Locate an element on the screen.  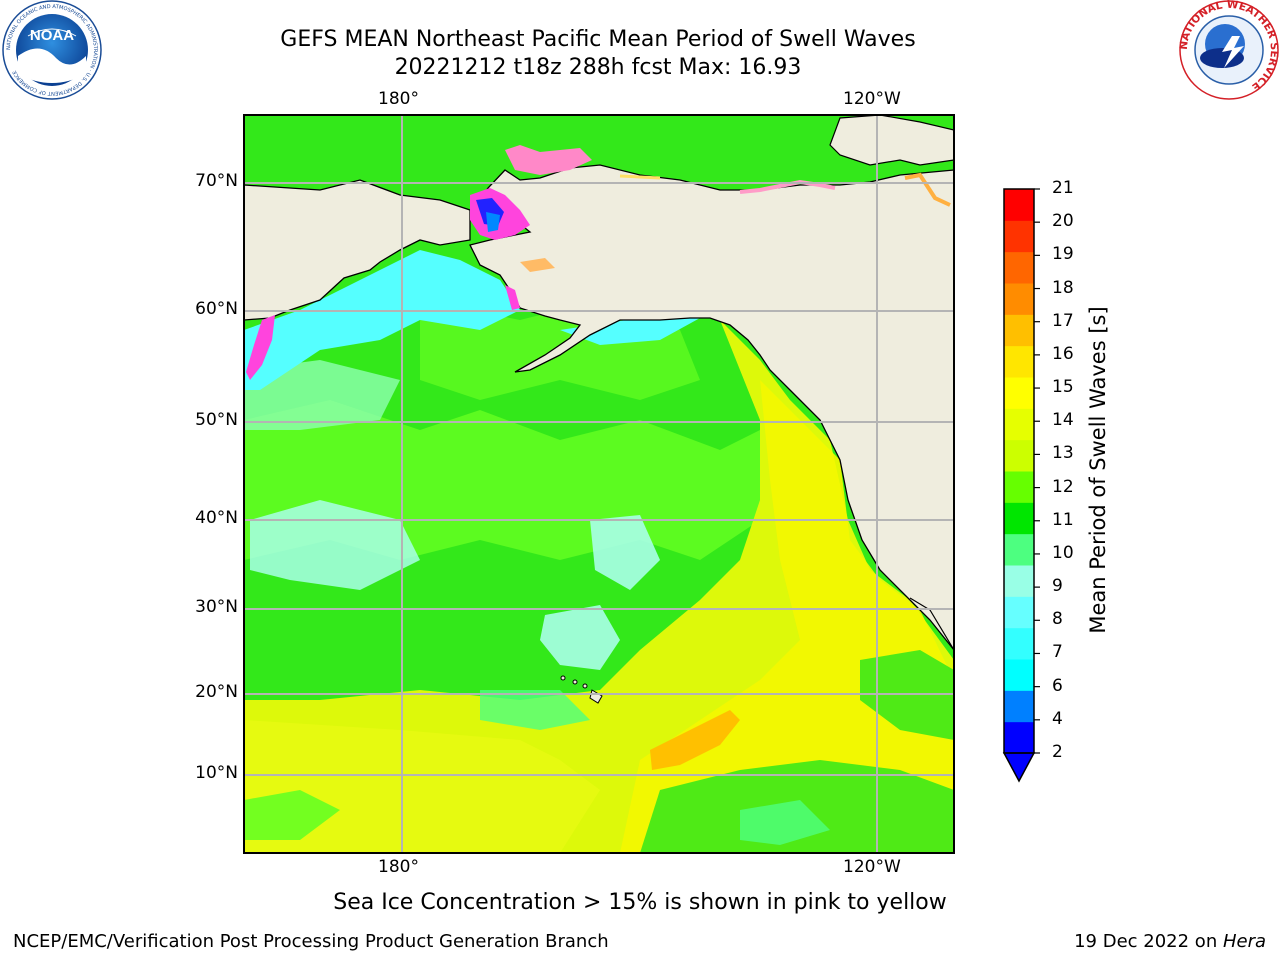
aqua-patch-c is located at coordinates (625, 552).